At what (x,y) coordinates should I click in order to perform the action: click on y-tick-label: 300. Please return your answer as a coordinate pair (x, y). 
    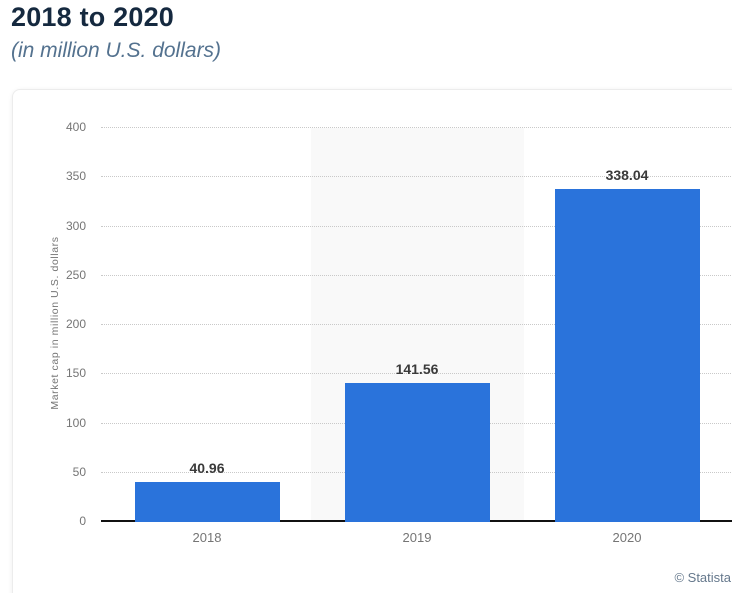
    Looking at the image, I should click on (75, 225).